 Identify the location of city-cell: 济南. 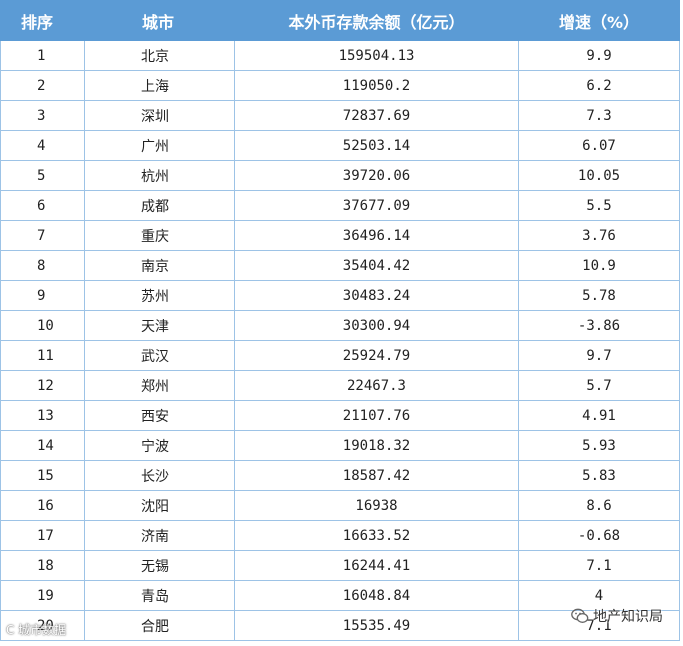
(159, 535).